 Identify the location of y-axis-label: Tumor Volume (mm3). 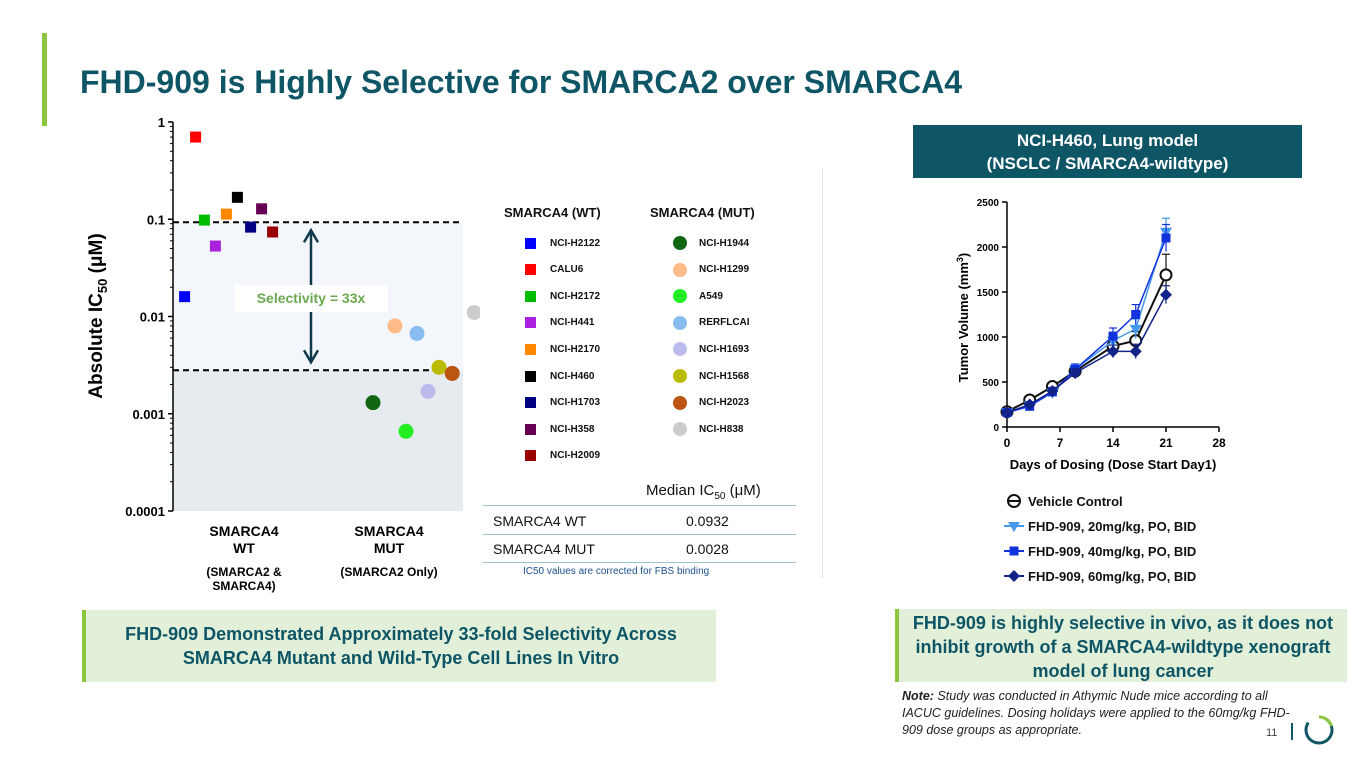
(963, 318).